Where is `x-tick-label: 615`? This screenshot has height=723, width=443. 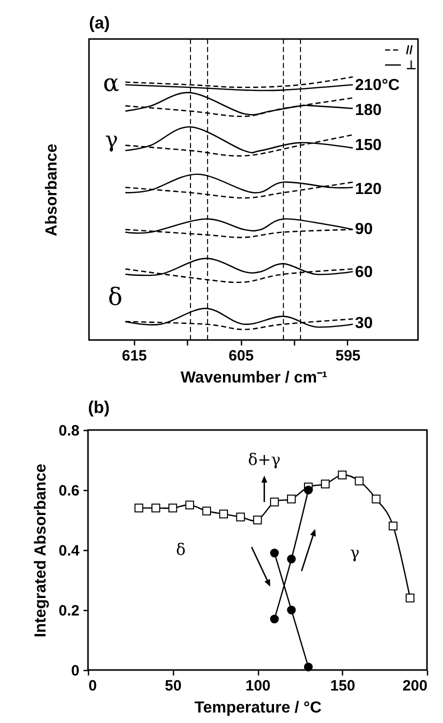
x-tick-label: 615 is located at coordinates (134, 356).